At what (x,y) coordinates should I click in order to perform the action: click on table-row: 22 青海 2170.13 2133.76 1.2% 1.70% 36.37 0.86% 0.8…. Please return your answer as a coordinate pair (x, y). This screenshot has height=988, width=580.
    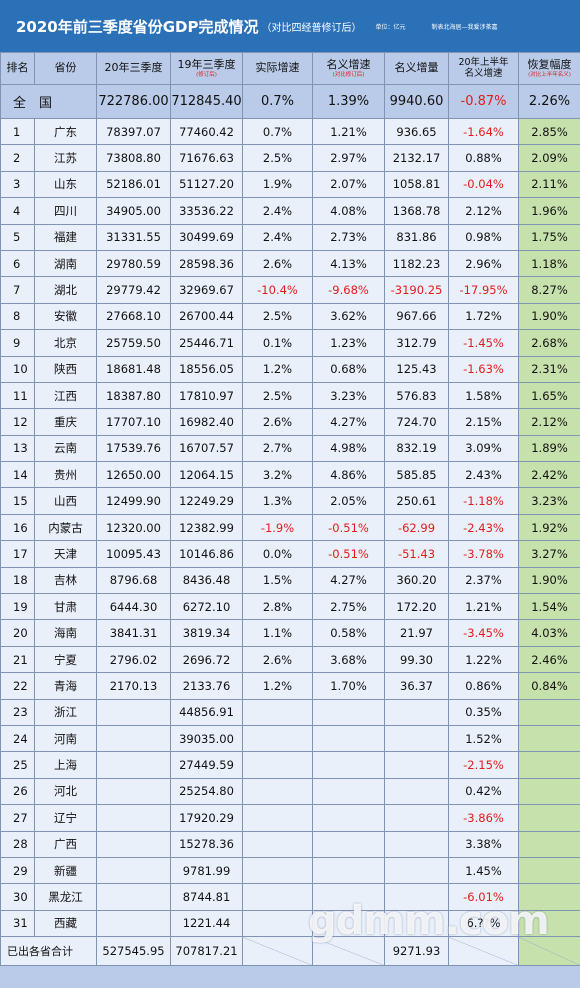
    Looking at the image, I should click on (290, 686).